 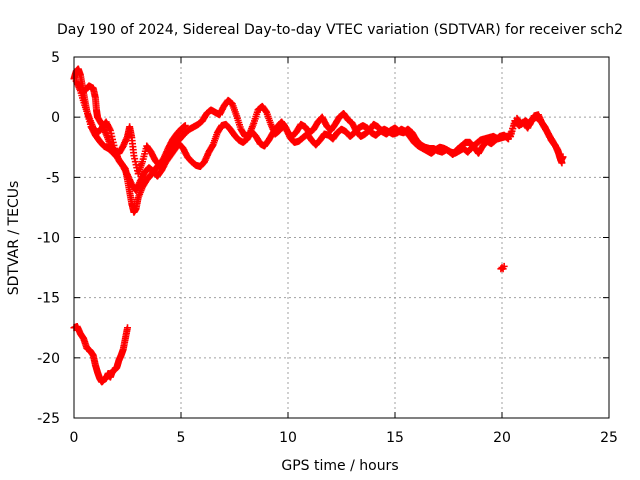 I want to click on x-tick-label: 25, so click(x=609, y=438).